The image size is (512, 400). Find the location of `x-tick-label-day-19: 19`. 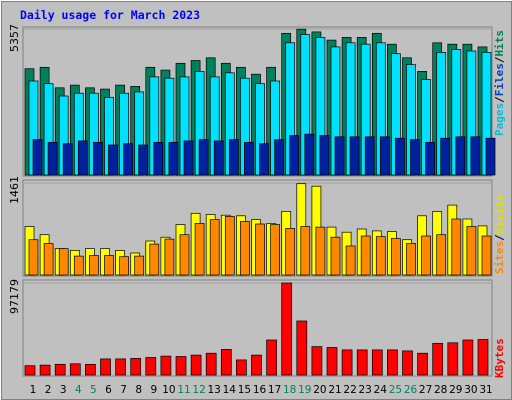

x-tick-label-day-19: 19 is located at coordinates (304, 390).